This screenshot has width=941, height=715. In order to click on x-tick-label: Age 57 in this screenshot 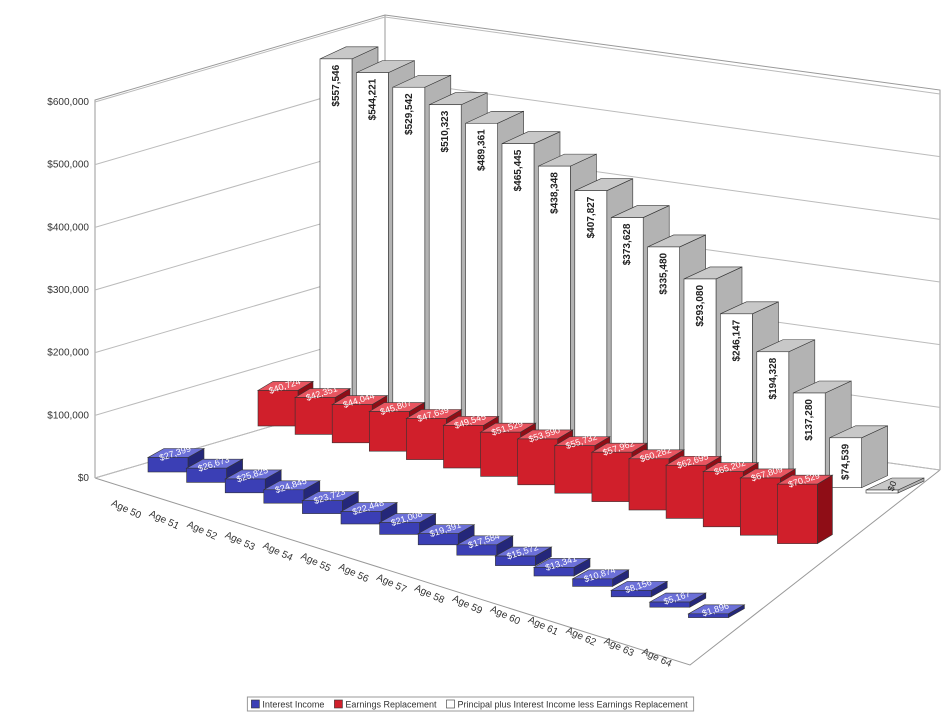, I will do `click(392, 584)`.